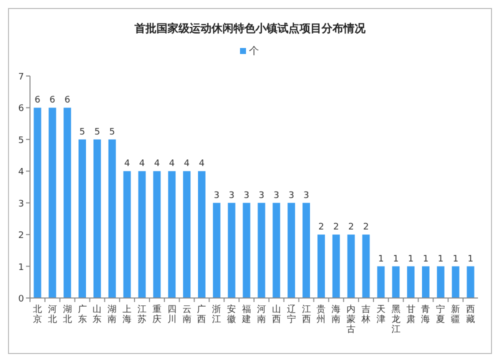 Image resolution: width=500 pixels, height=362 pixels. I want to click on y-tick-label: 3, so click(21, 204).